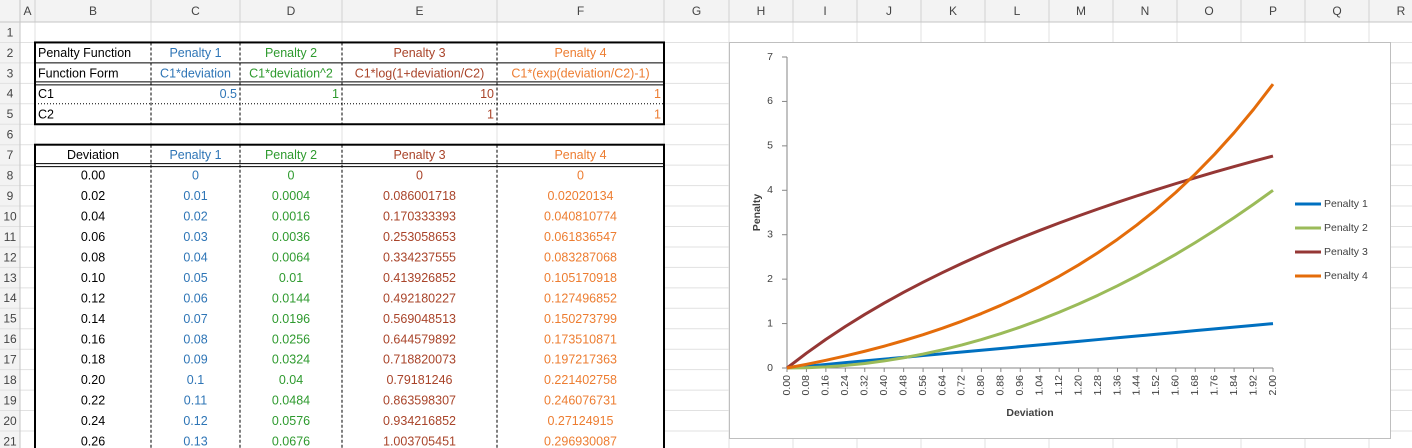 This screenshot has width=1412, height=448. Describe the element at coordinates (195, 278) in the screenshot. I see `cell-text: 0.05` at that location.